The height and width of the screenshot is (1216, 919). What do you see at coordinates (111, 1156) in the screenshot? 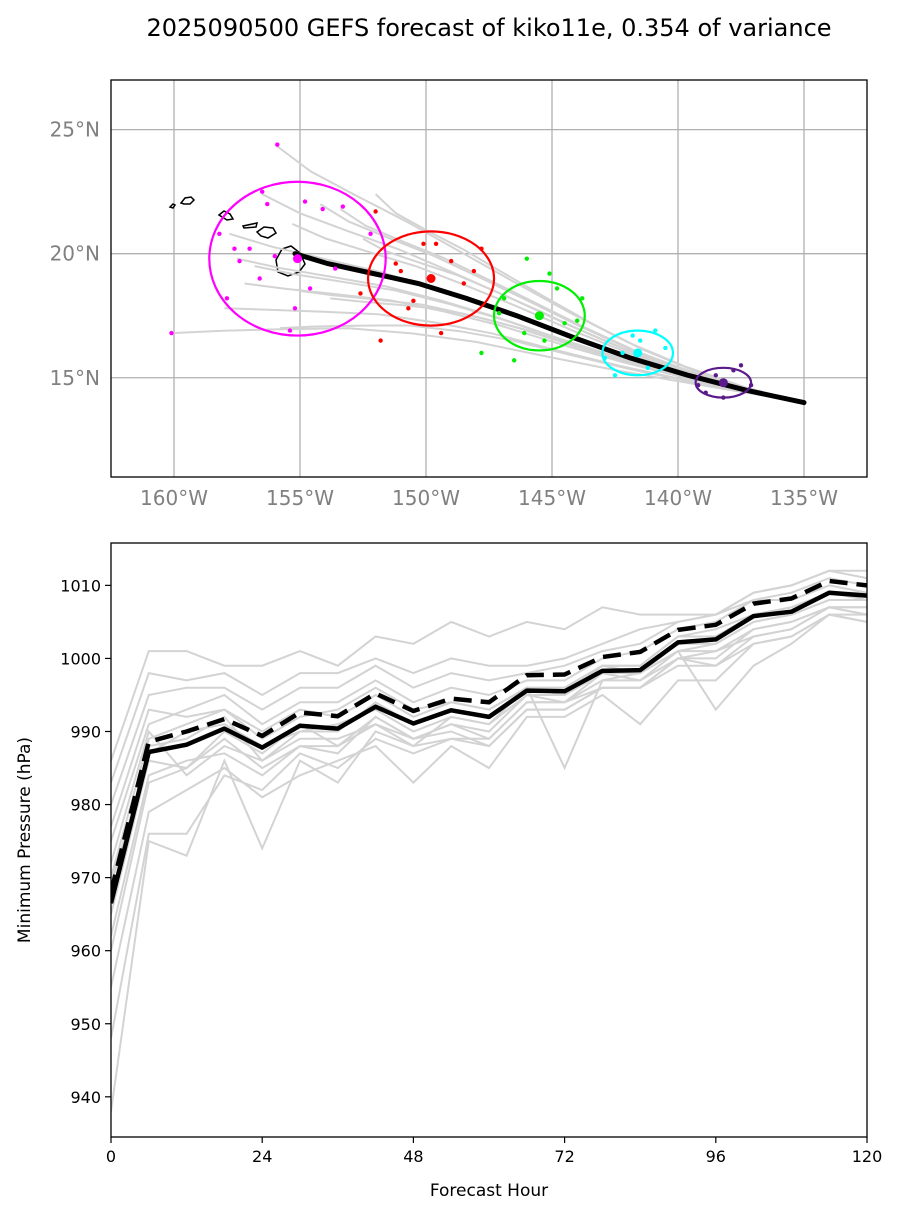
I see `x-tick-label: 0` at bounding box center [111, 1156].